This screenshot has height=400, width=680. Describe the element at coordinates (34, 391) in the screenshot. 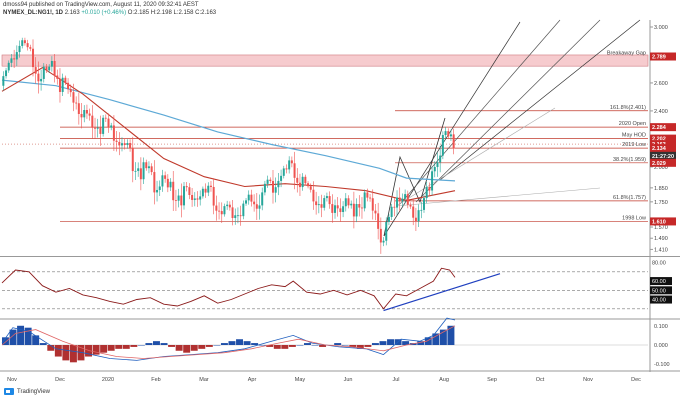

I see `tradingview-brand: TradingView` at that location.